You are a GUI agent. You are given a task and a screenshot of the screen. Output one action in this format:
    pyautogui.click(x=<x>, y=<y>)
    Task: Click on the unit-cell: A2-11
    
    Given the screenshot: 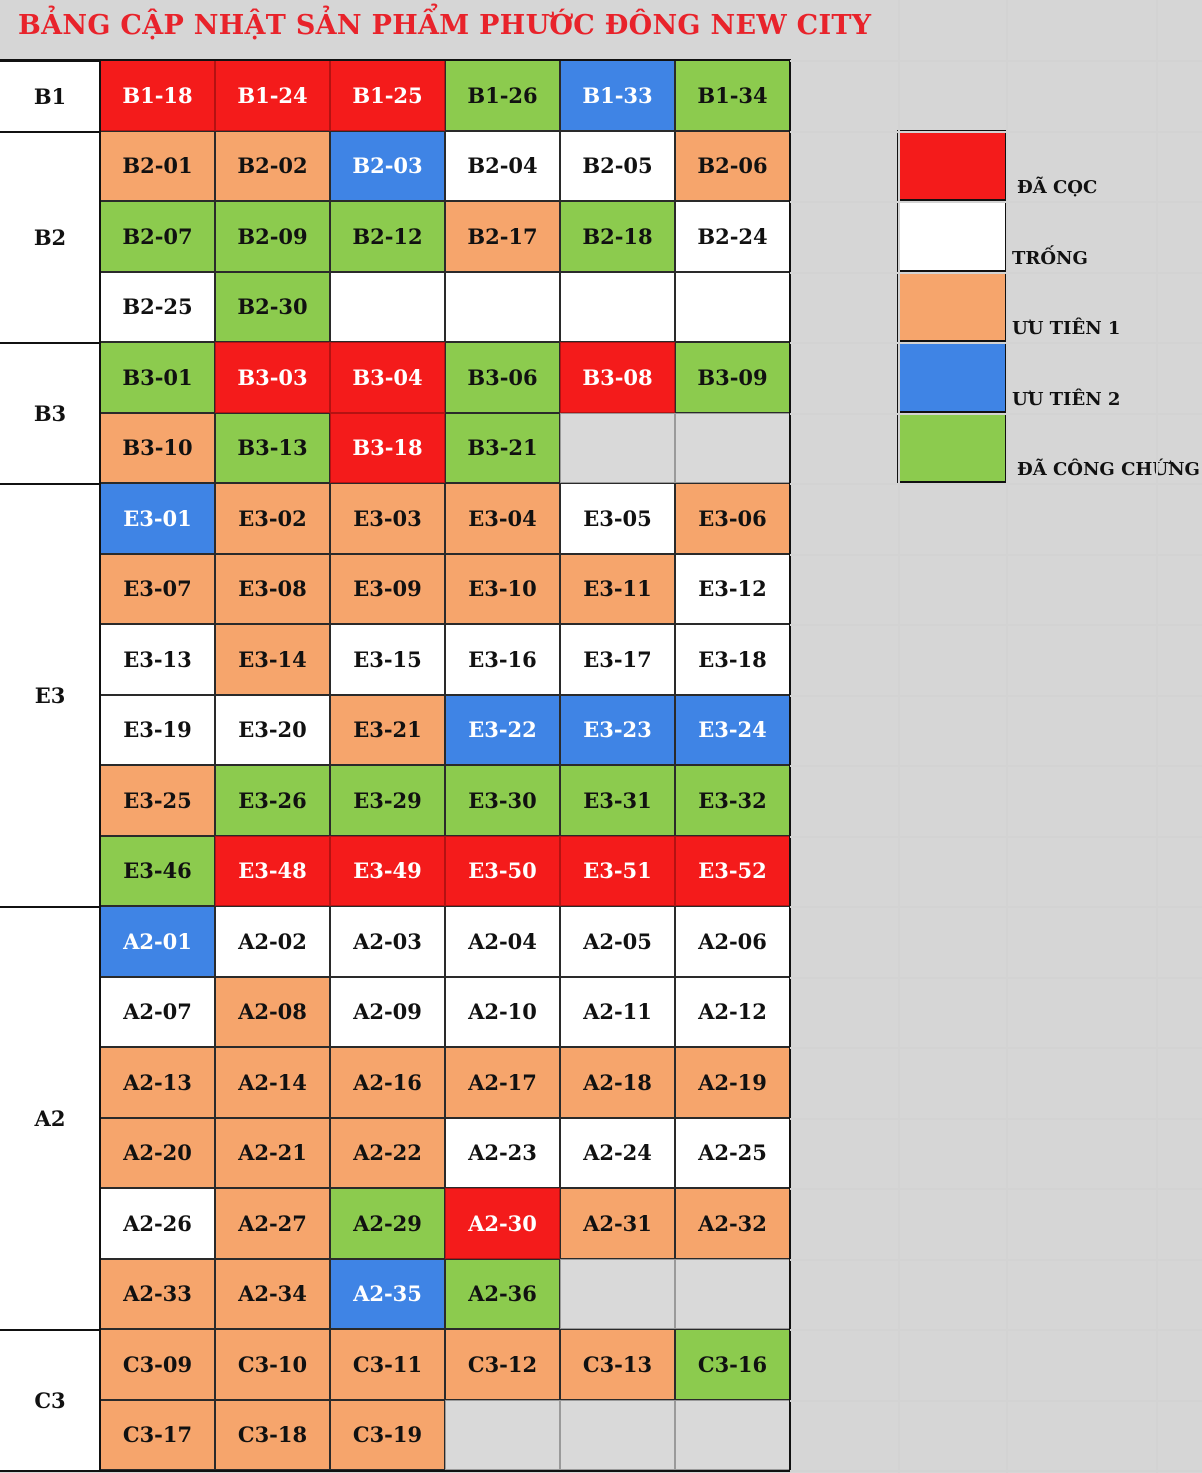 What is the action you would take?
    pyautogui.click(x=617, y=1011)
    